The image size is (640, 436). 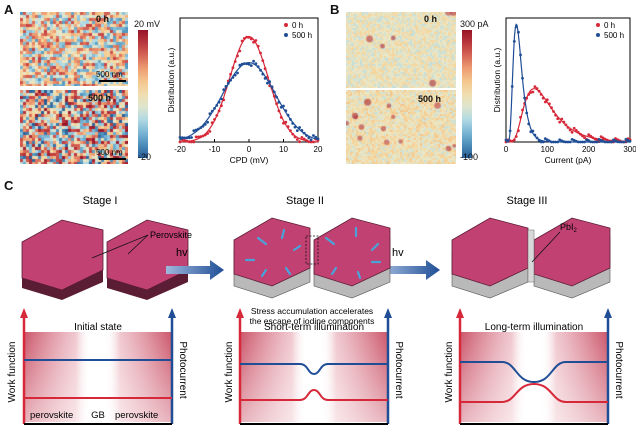 What do you see at coordinates (568, 160) in the screenshot?
I see `x-axis-label: Current (pA)` at bounding box center [568, 160].